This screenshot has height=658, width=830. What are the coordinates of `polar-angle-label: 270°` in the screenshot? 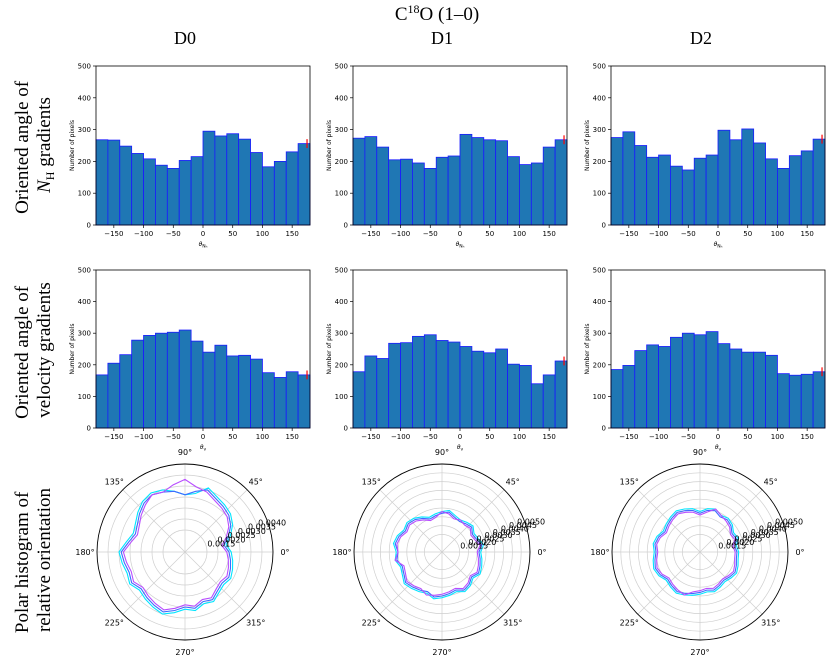 It's located at (699, 652).